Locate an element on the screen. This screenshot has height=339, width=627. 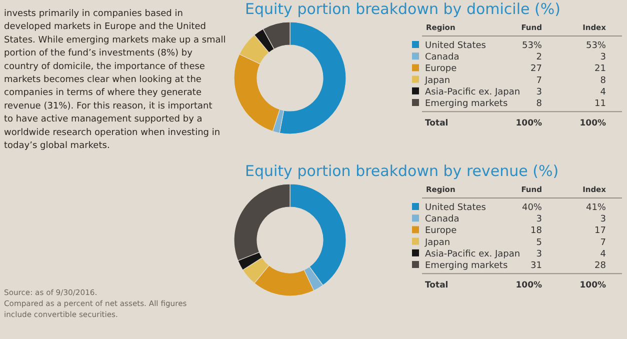
data-label: 41% is located at coordinates (596, 208).